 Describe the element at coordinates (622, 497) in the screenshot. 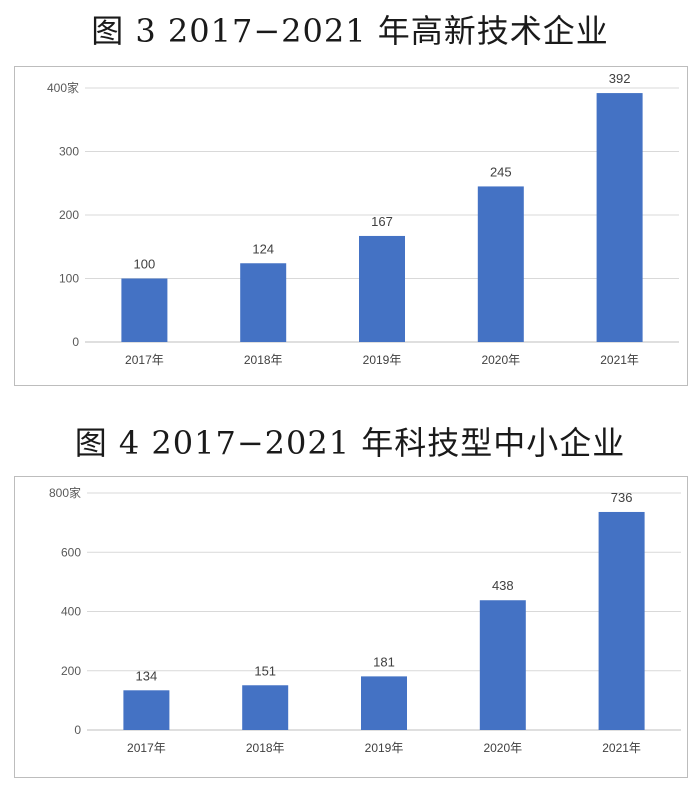

I see `data-label: 736` at that location.